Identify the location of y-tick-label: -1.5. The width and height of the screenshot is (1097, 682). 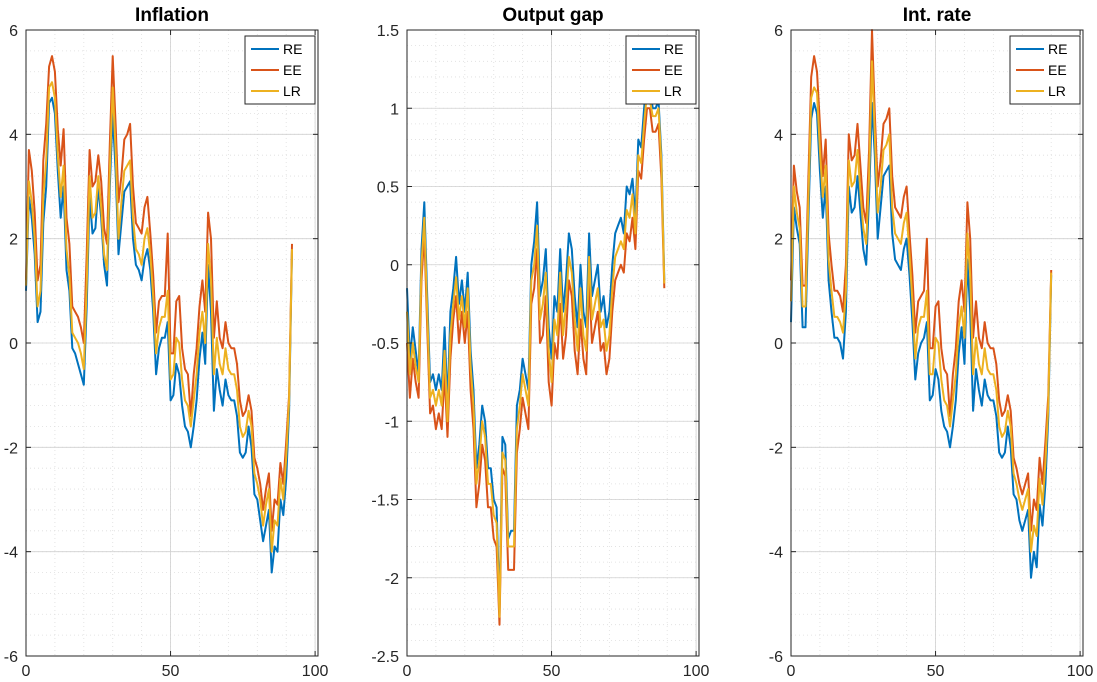
(385, 501).